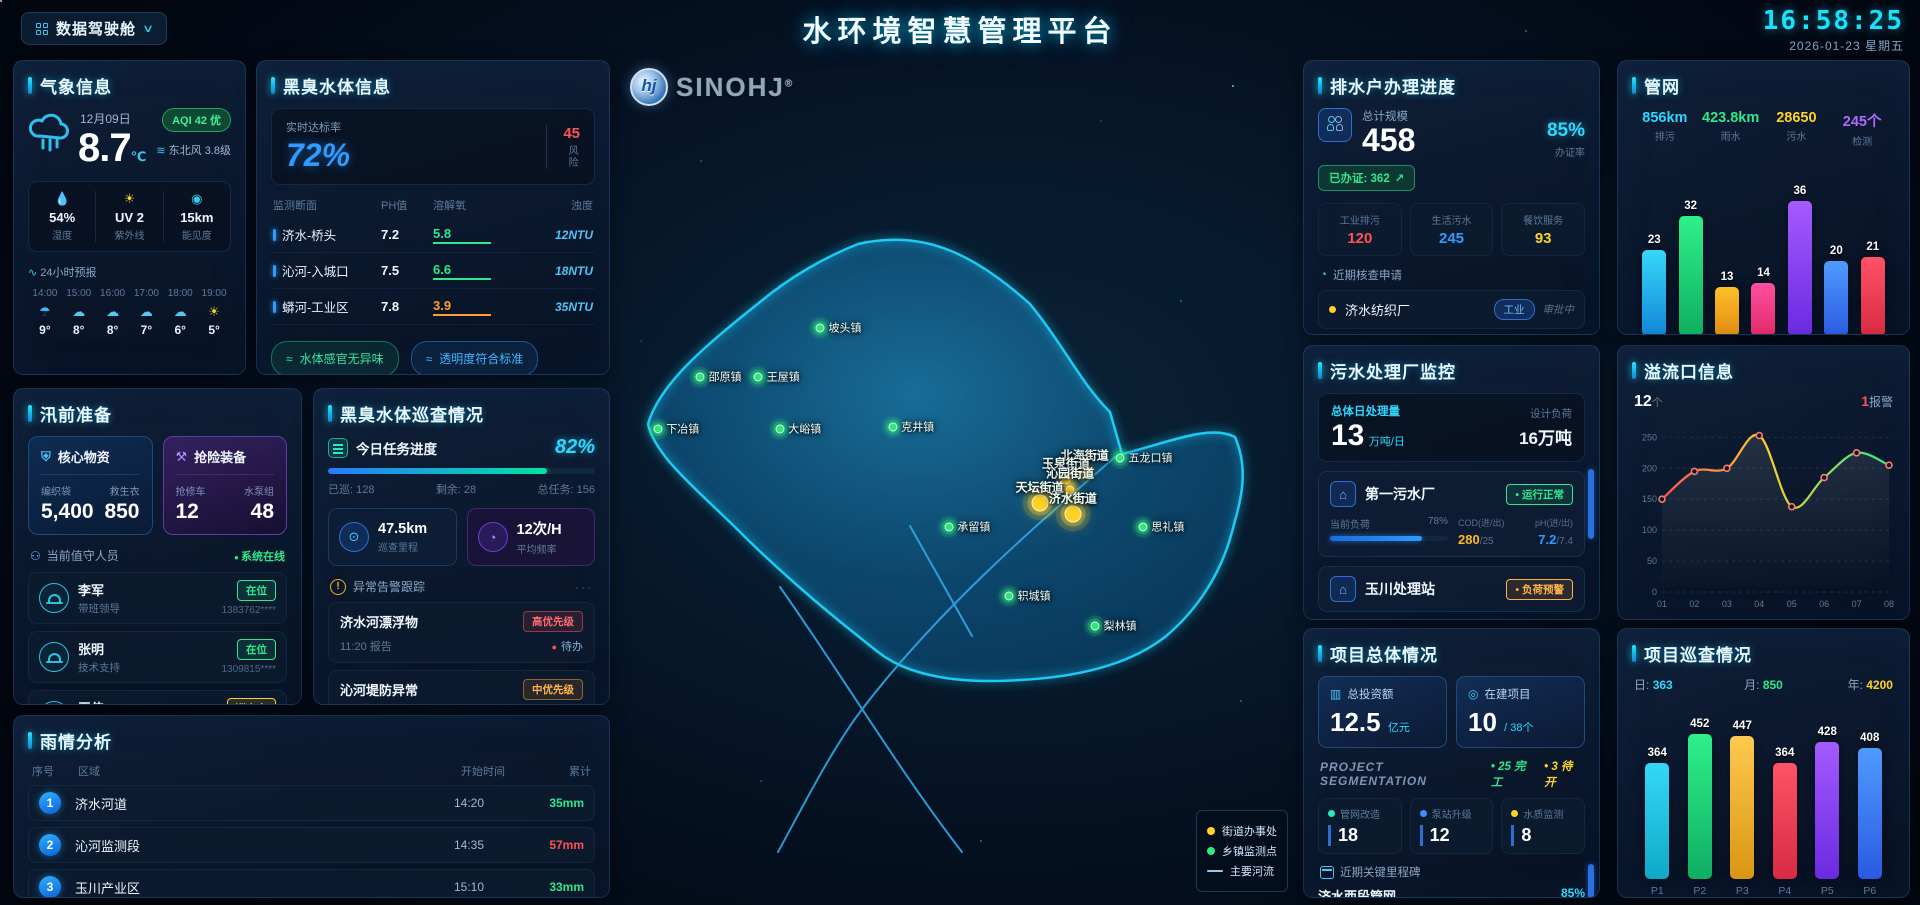 The height and width of the screenshot is (905, 1920). Describe the element at coordinates (1336, 694) in the screenshot. I see `bank-icon: ▥` at that location.